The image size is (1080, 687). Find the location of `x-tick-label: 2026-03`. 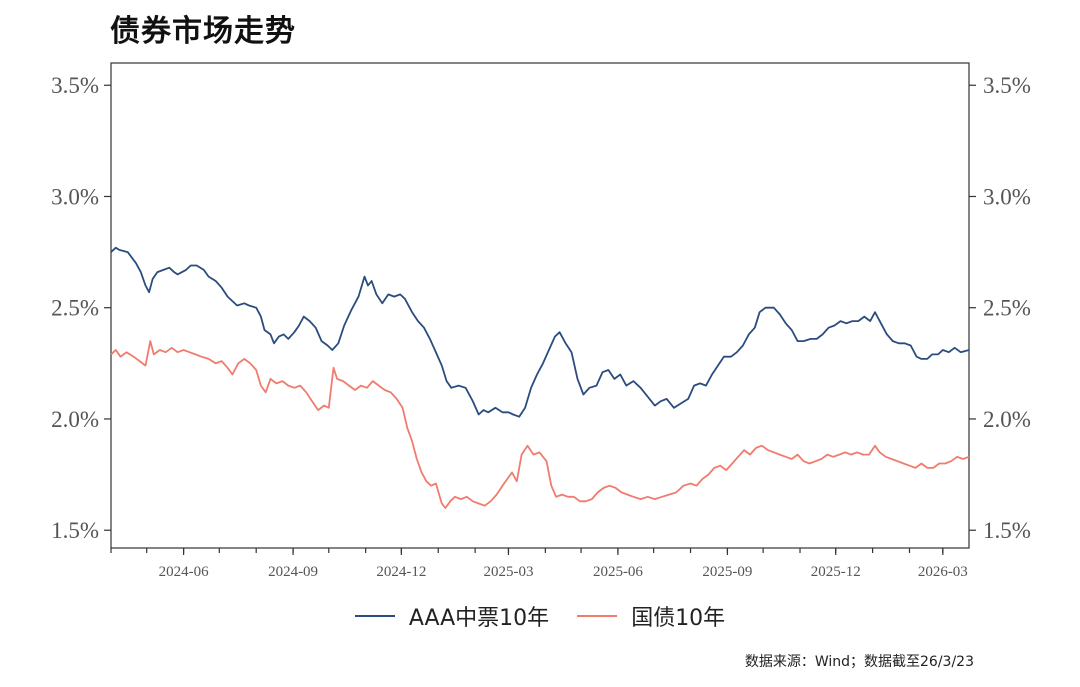

x-tick-label: 2026-03 is located at coordinates (943, 572).